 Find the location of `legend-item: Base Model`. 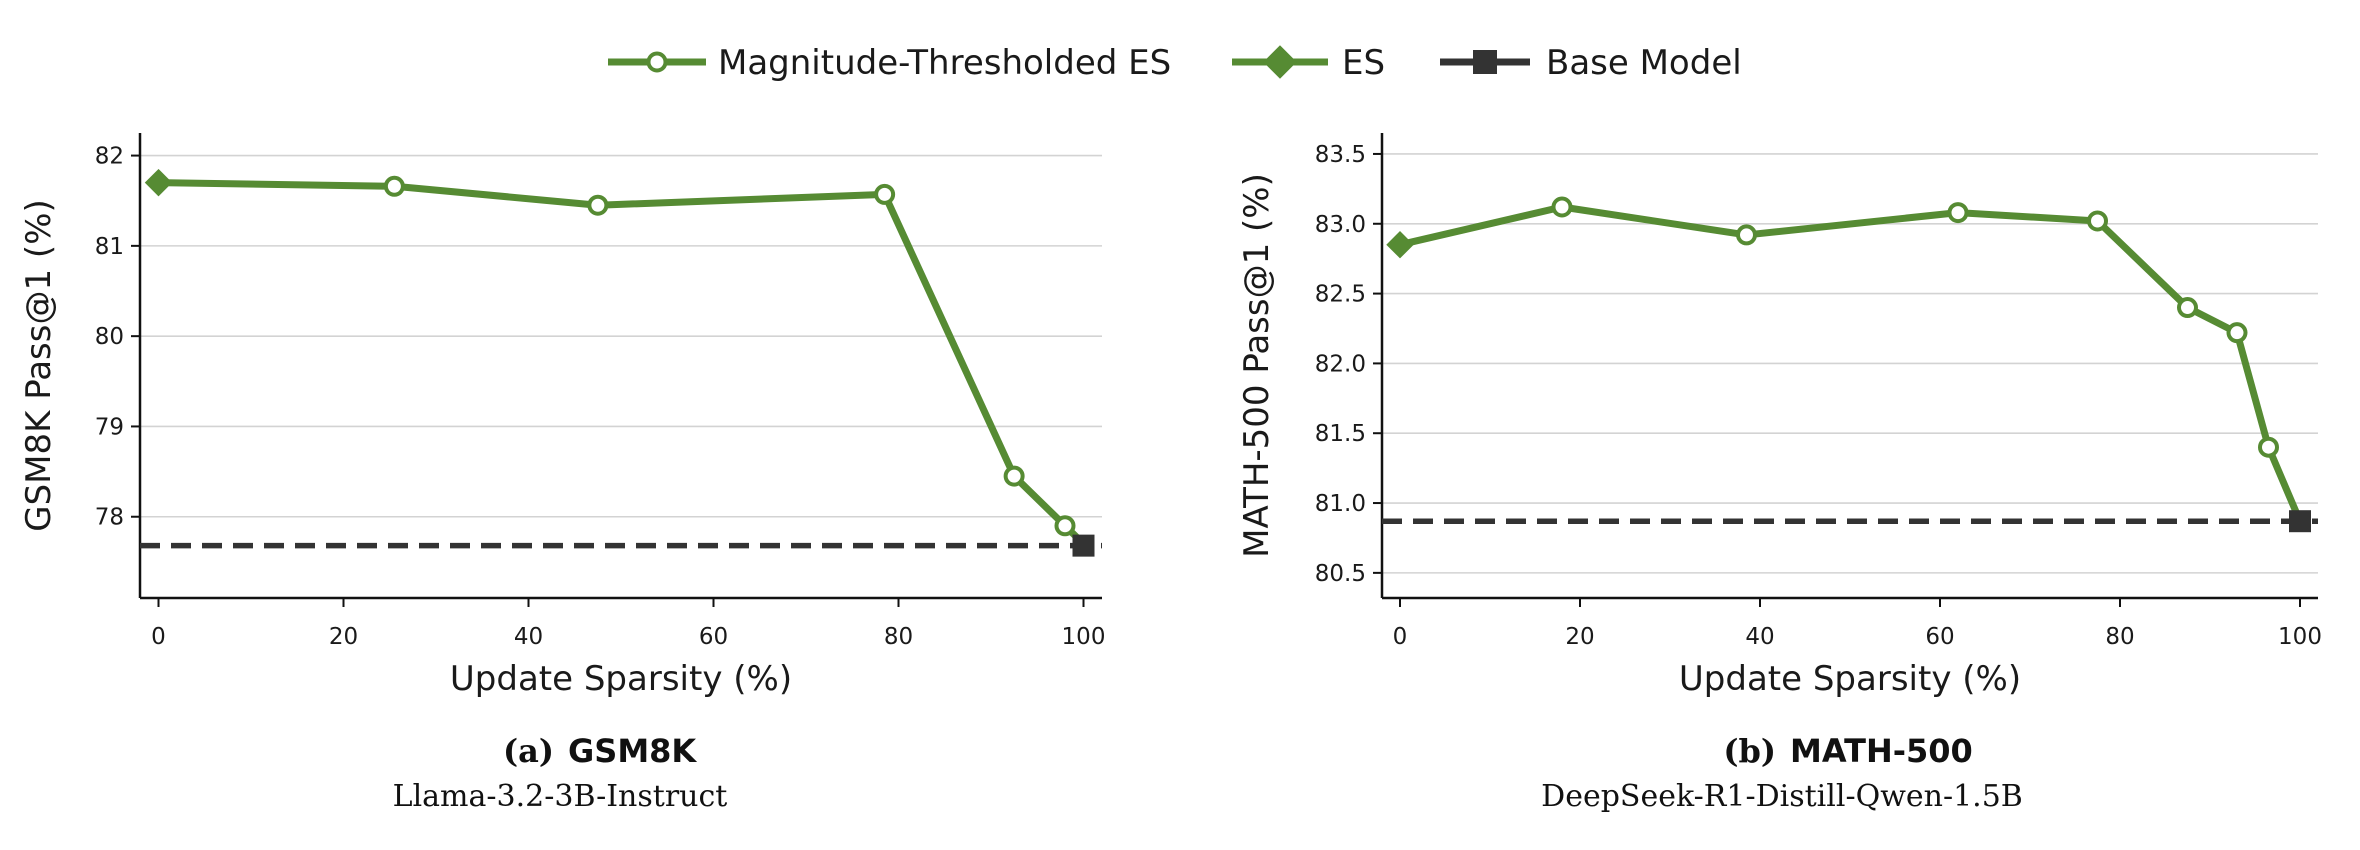

legend-item: Base Model is located at coordinates (1591, 63).